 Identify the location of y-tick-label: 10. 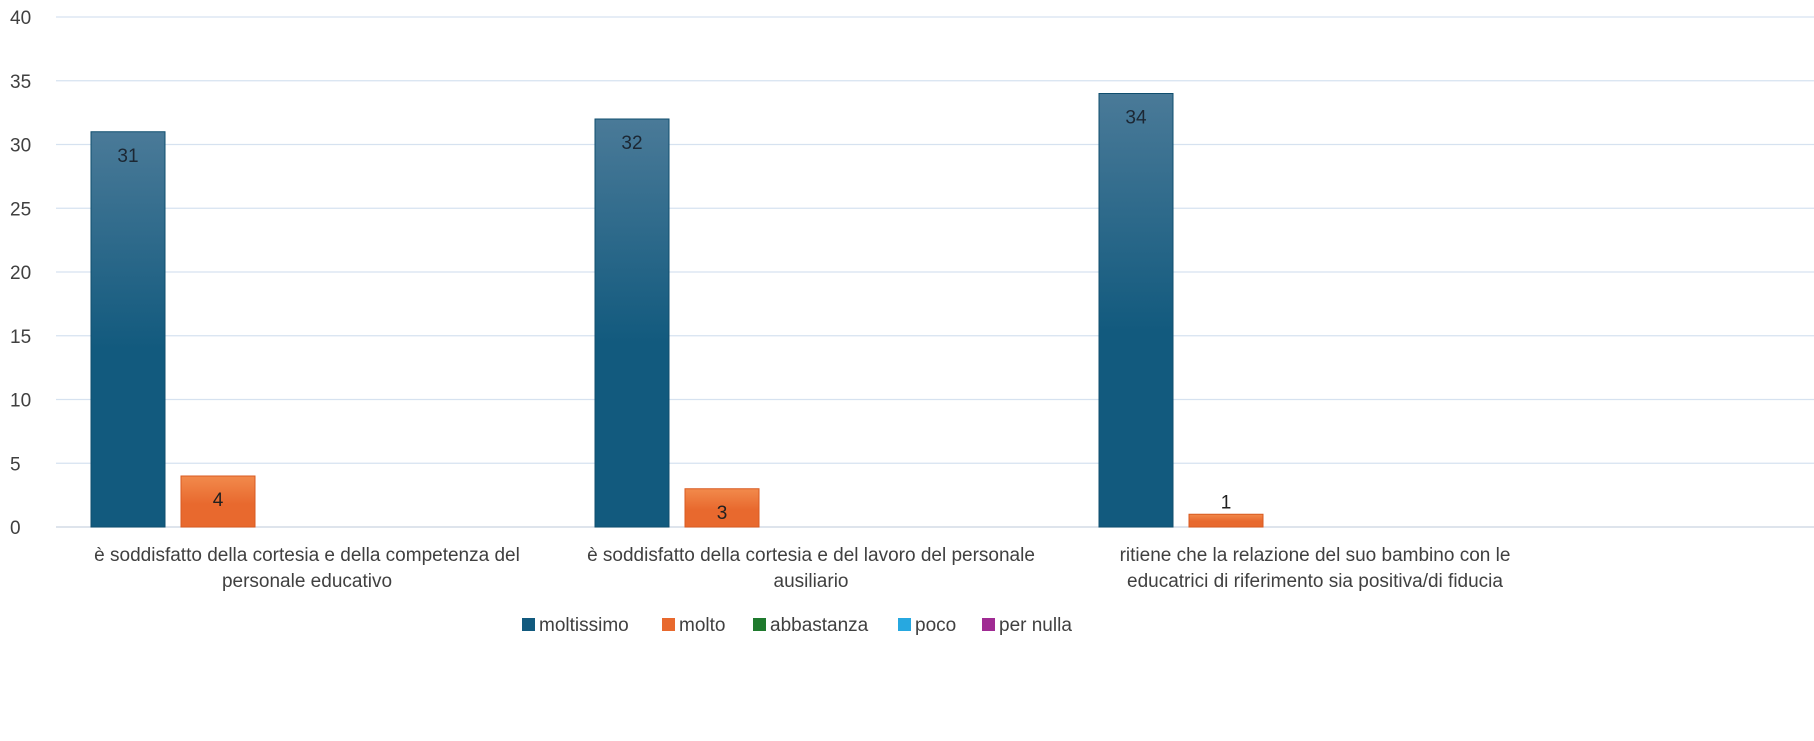
(20, 401).